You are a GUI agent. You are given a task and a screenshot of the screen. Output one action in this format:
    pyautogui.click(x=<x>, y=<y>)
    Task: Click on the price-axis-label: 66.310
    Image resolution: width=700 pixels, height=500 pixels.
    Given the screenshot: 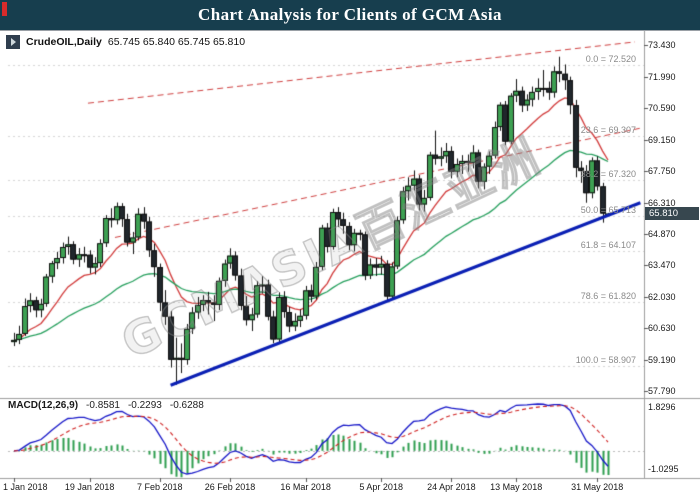 What is the action you would take?
    pyautogui.click(x=662, y=202)
    